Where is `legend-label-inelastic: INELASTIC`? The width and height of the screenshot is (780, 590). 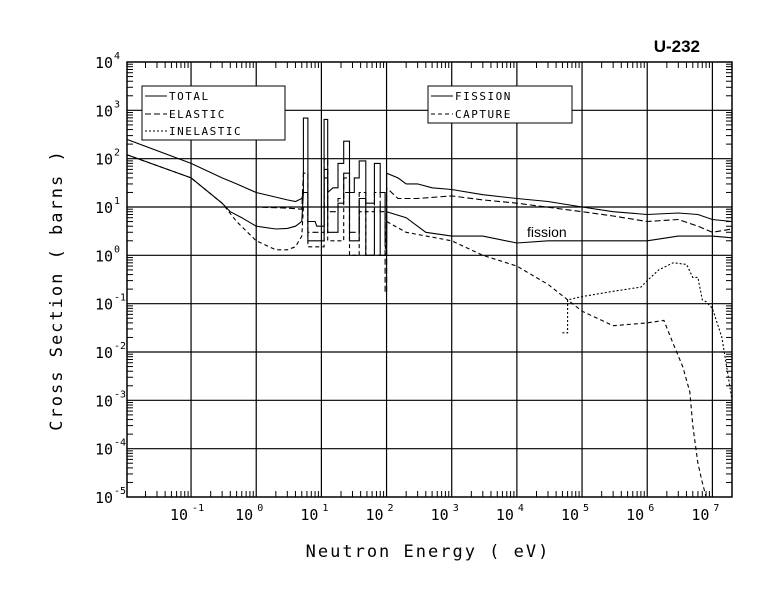
legend-label-inelastic: INELASTIC is located at coordinates (205, 131).